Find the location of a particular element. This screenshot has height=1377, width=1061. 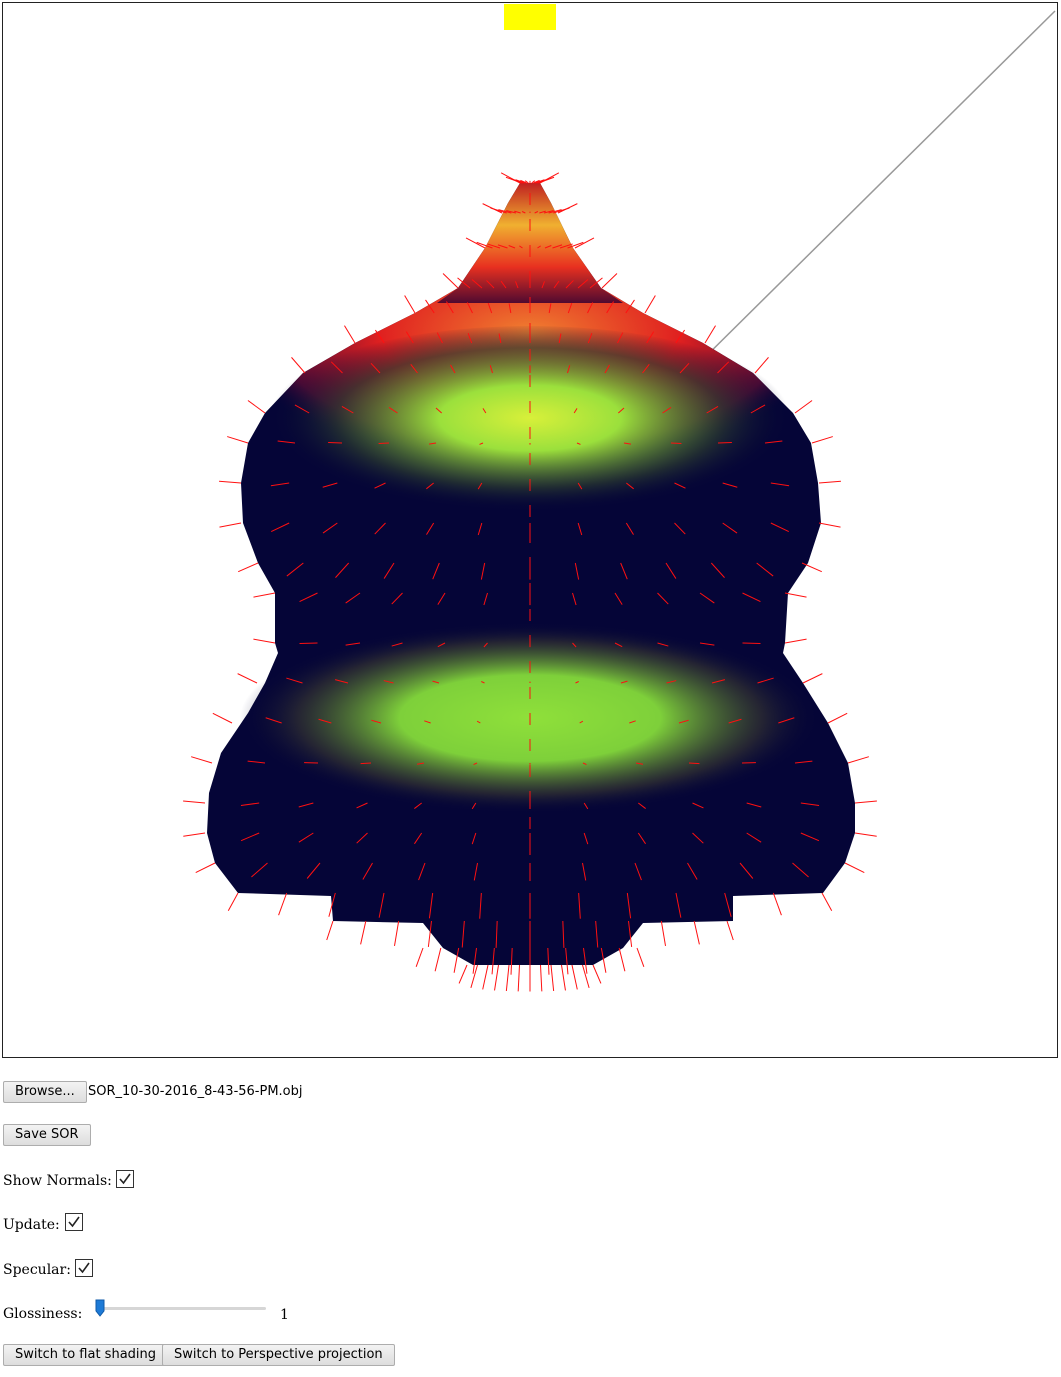

show-normals-checkbox is located at coordinates (125, 1179).